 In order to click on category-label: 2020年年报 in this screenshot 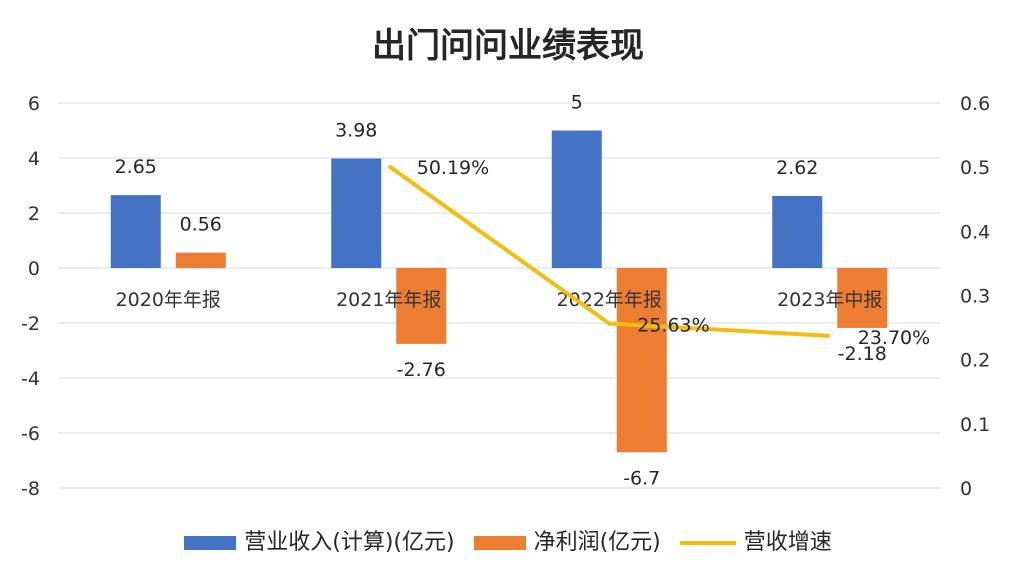, I will do `click(168, 300)`.